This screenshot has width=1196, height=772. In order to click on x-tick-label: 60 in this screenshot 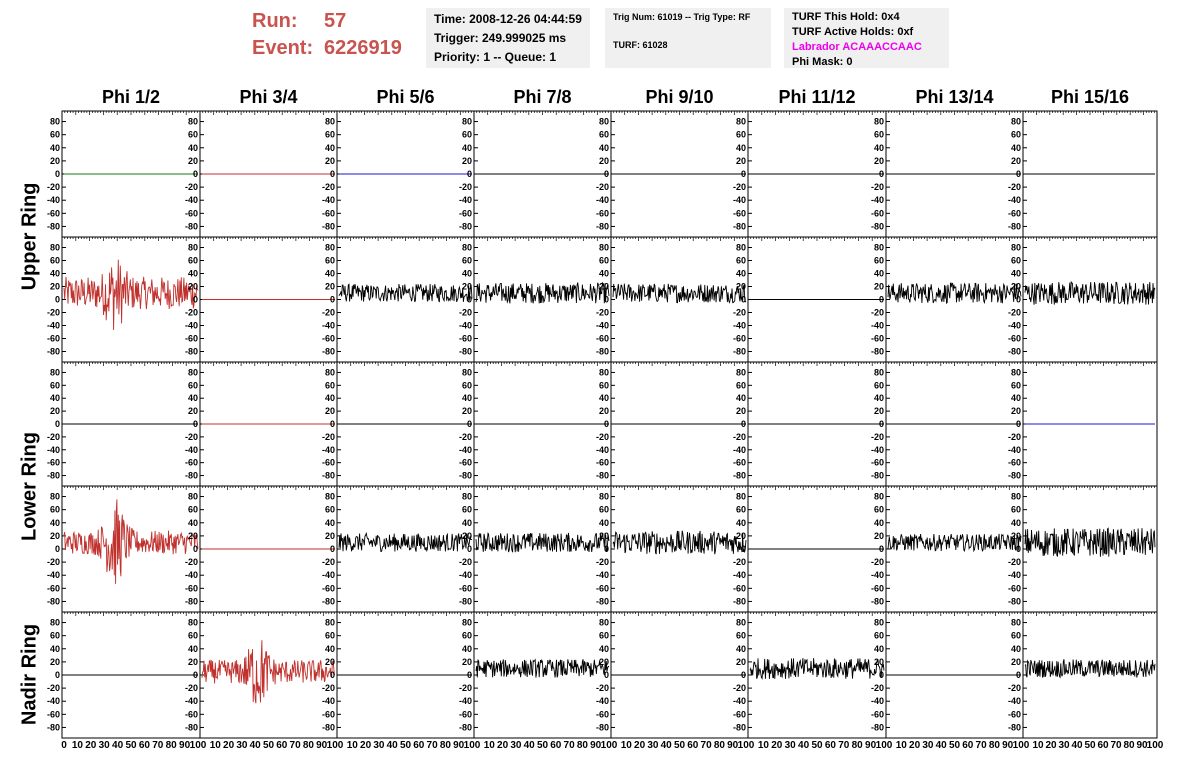, I will do `click(145, 745)`.